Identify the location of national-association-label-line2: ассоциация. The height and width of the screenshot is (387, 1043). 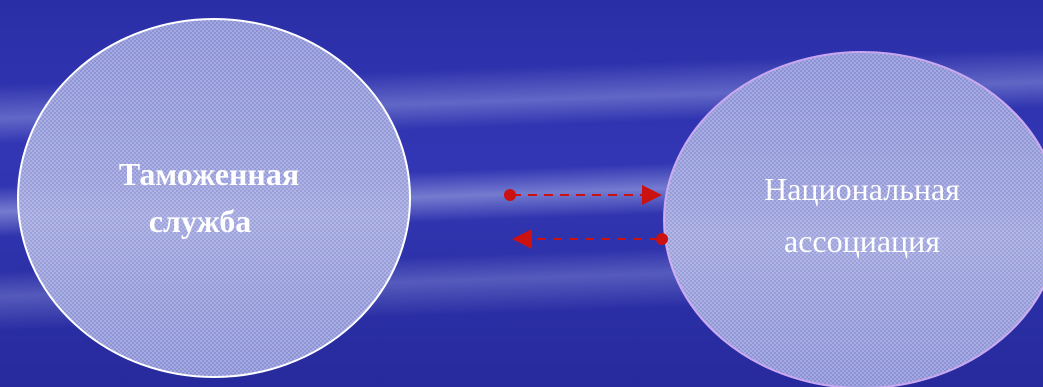
(862, 241).